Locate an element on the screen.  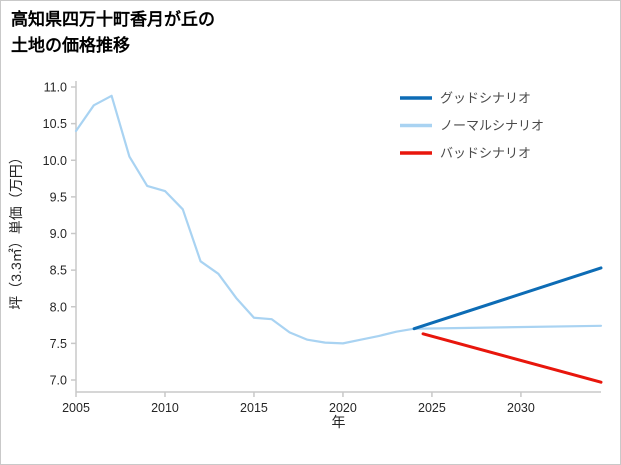
legend-label: グッドシナリオ is located at coordinates (485, 98).